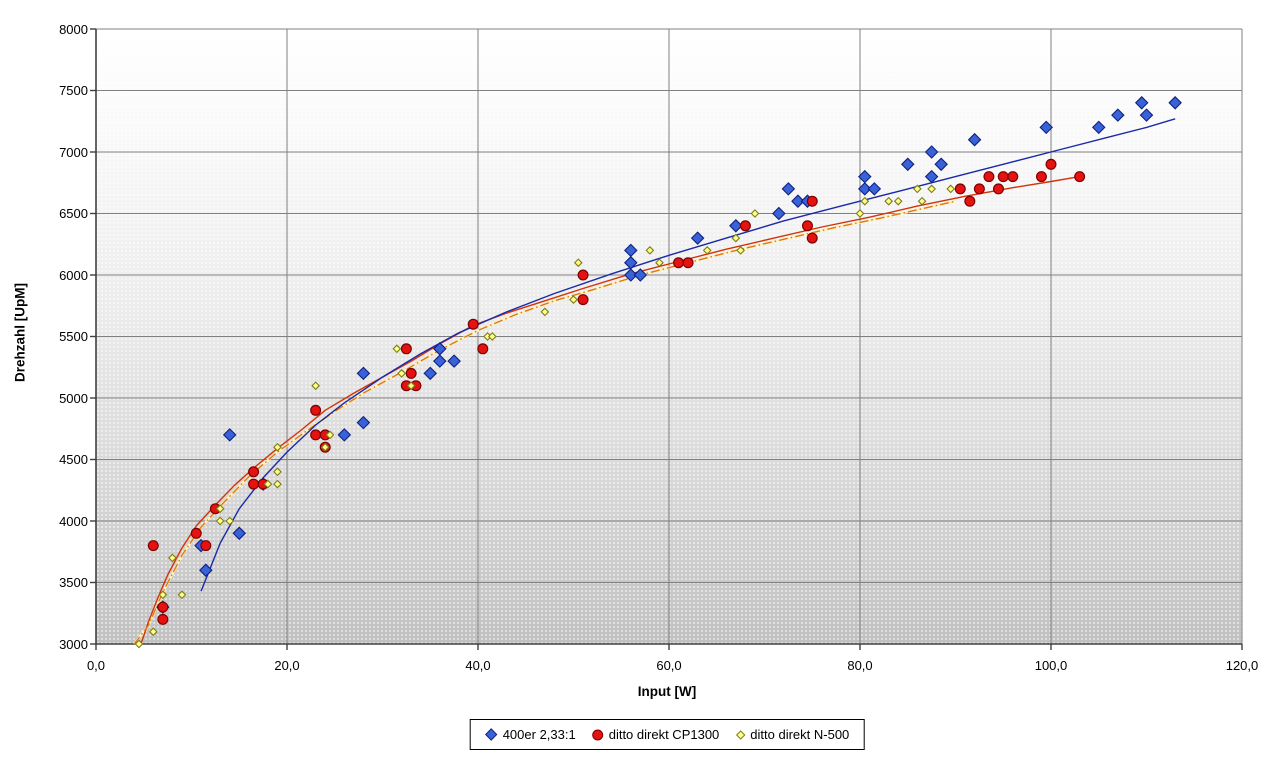  Describe the element at coordinates (792, 734) in the screenshot. I see `legend-item-n500: ditto direkt N-500` at that location.